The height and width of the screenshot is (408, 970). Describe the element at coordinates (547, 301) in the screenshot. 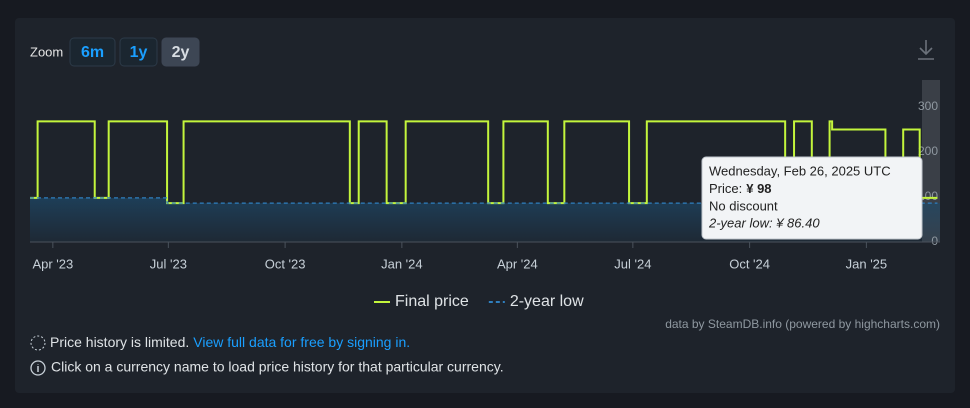

I see `legend-label: 2-year low` at that location.